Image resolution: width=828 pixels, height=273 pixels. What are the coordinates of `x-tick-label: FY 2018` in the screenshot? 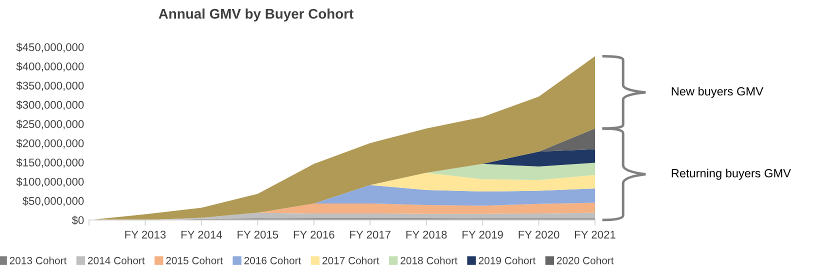 It's located at (426, 234).